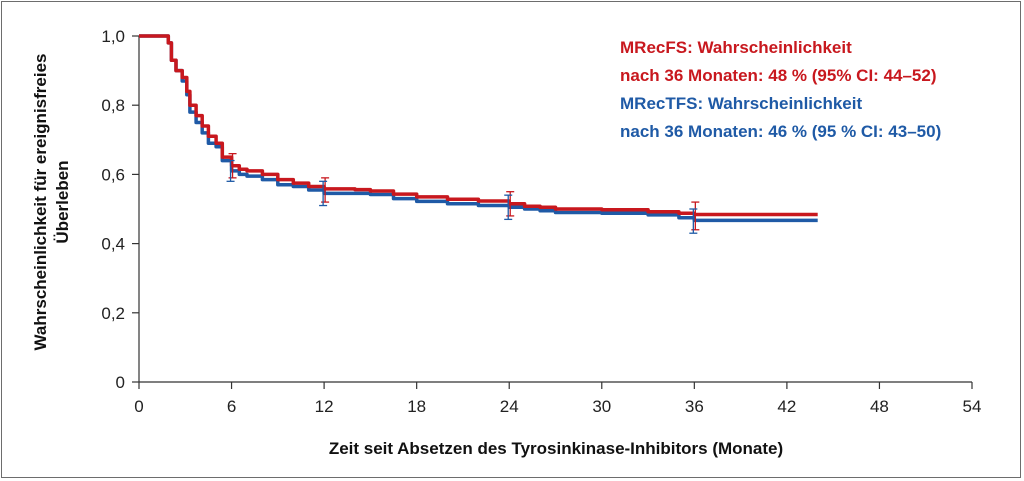 Image resolution: width=1024 pixels, height=481 pixels. Describe the element at coordinates (601, 406) in the screenshot. I see `x-tick-label: 30` at that location.